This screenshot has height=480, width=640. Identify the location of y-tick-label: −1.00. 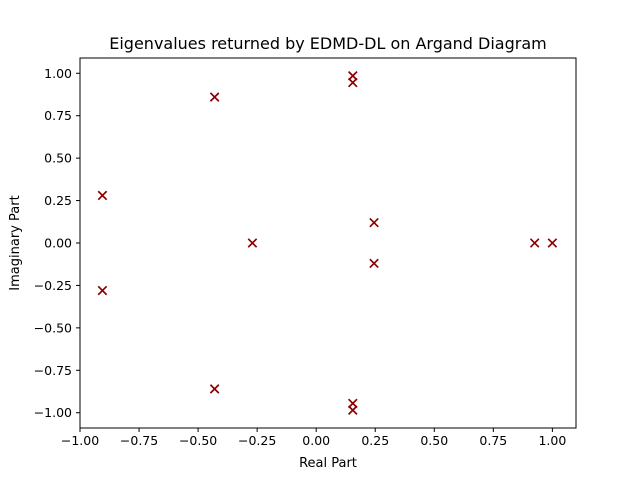
(53, 412).